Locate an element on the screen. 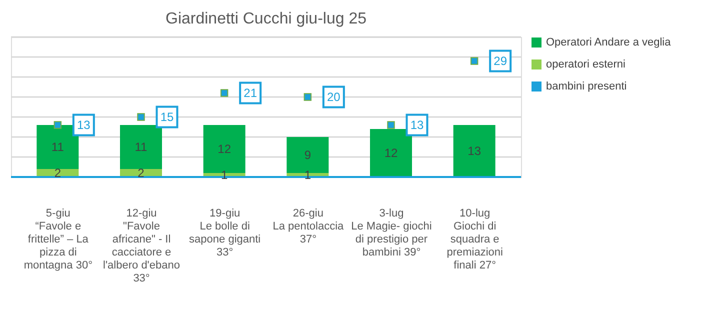 The width and height of the screenshot is (720, 335). x-tick-label: 19-giu Le bolle di sapone giganti 33° is located at coordinates (225, 233).